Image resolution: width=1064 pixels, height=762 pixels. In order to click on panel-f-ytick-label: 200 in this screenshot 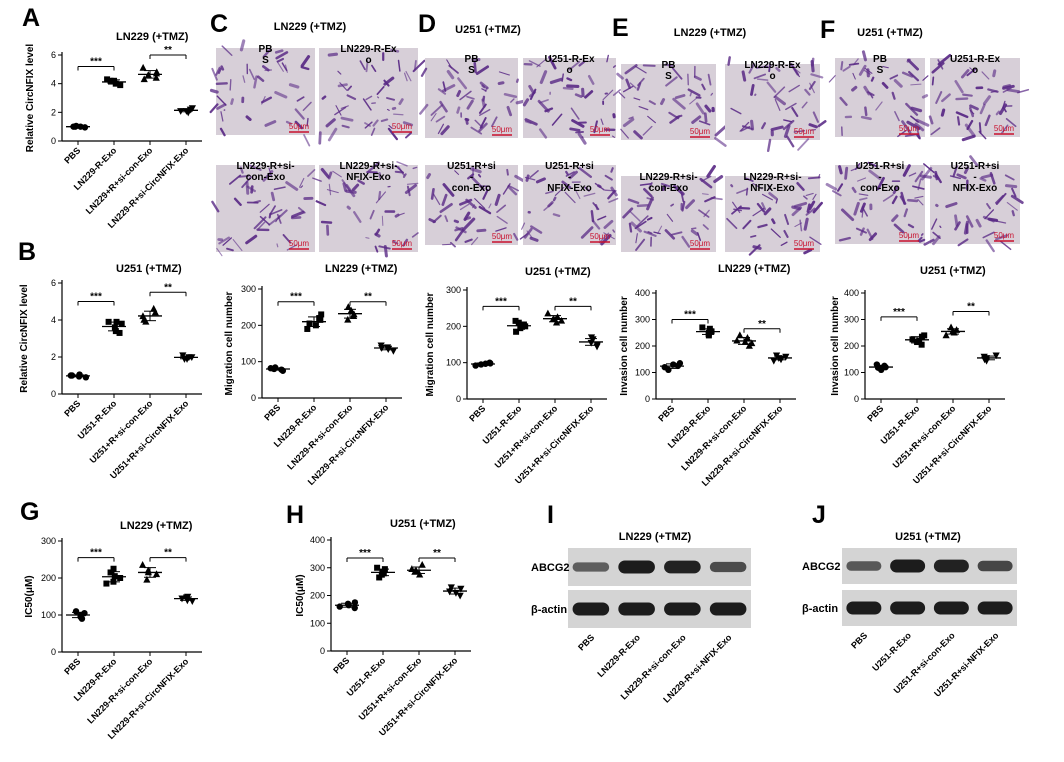, I will do `click(851, 346)`.